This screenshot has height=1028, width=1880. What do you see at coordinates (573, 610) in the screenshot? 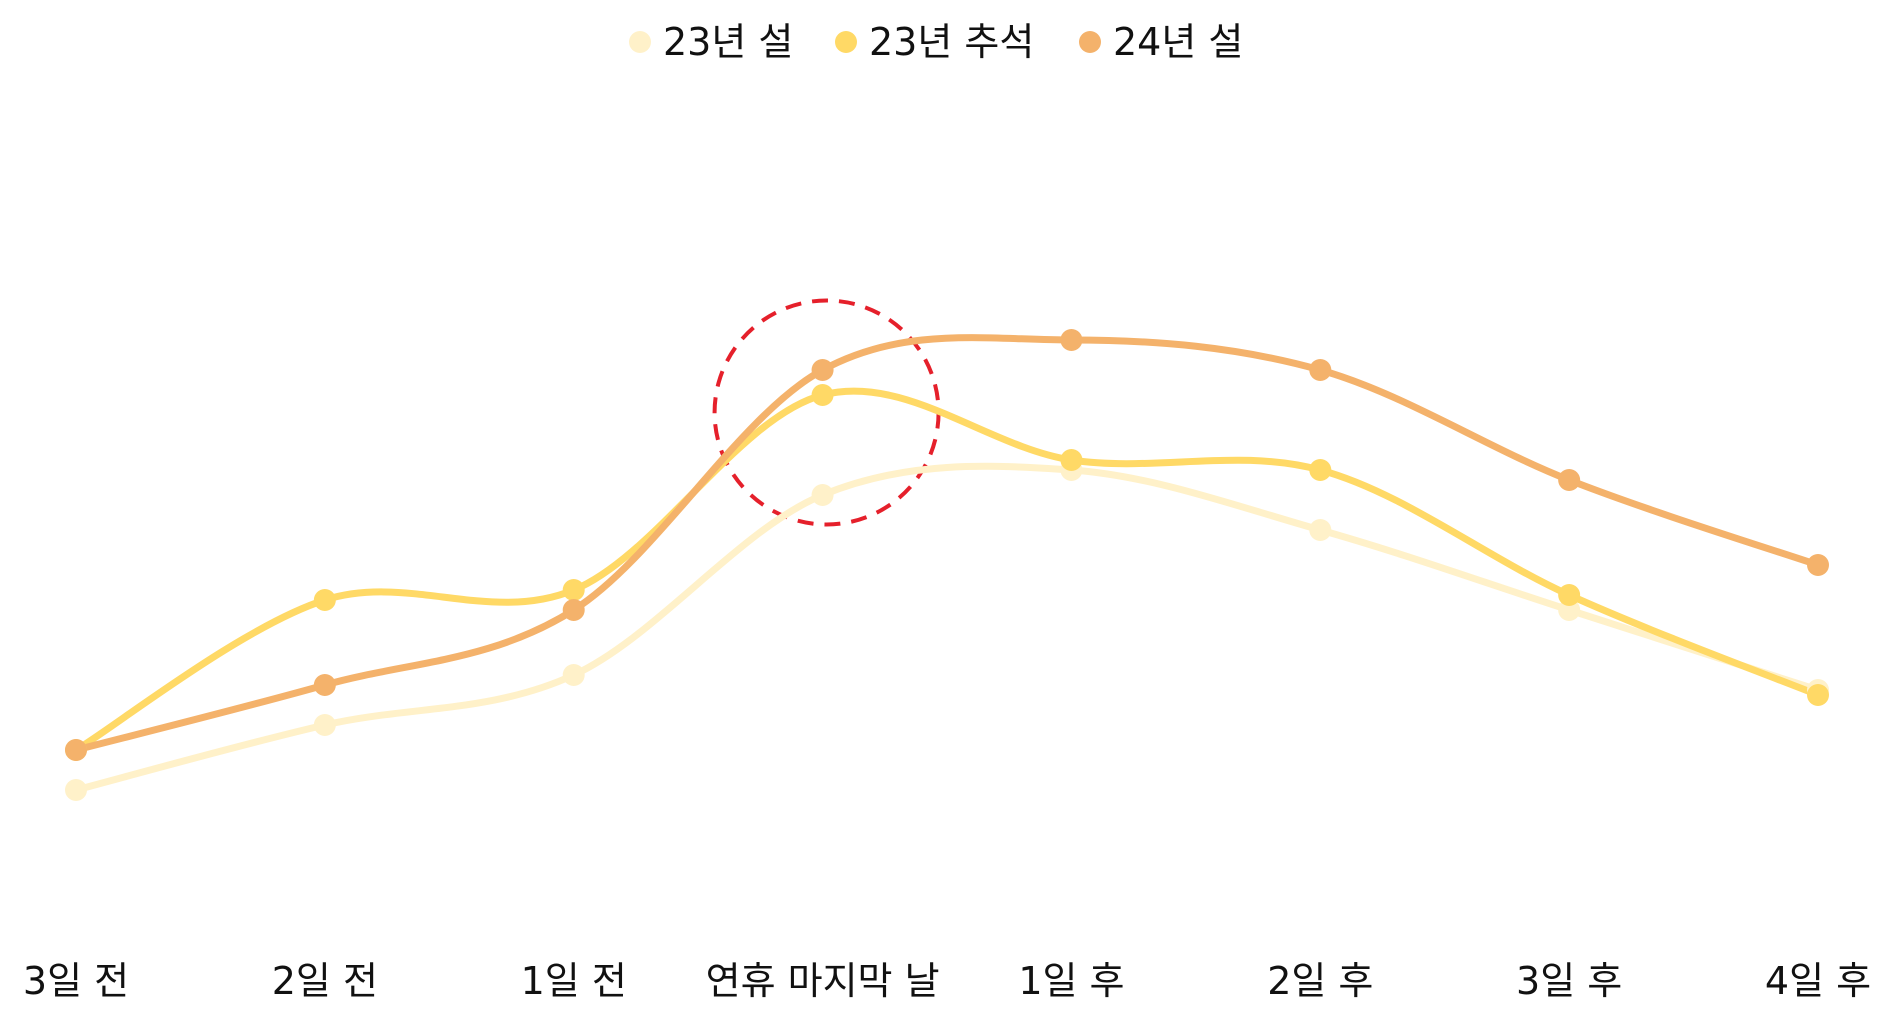
I see `data-point-s2-p2` at bounding box center [573, 610].